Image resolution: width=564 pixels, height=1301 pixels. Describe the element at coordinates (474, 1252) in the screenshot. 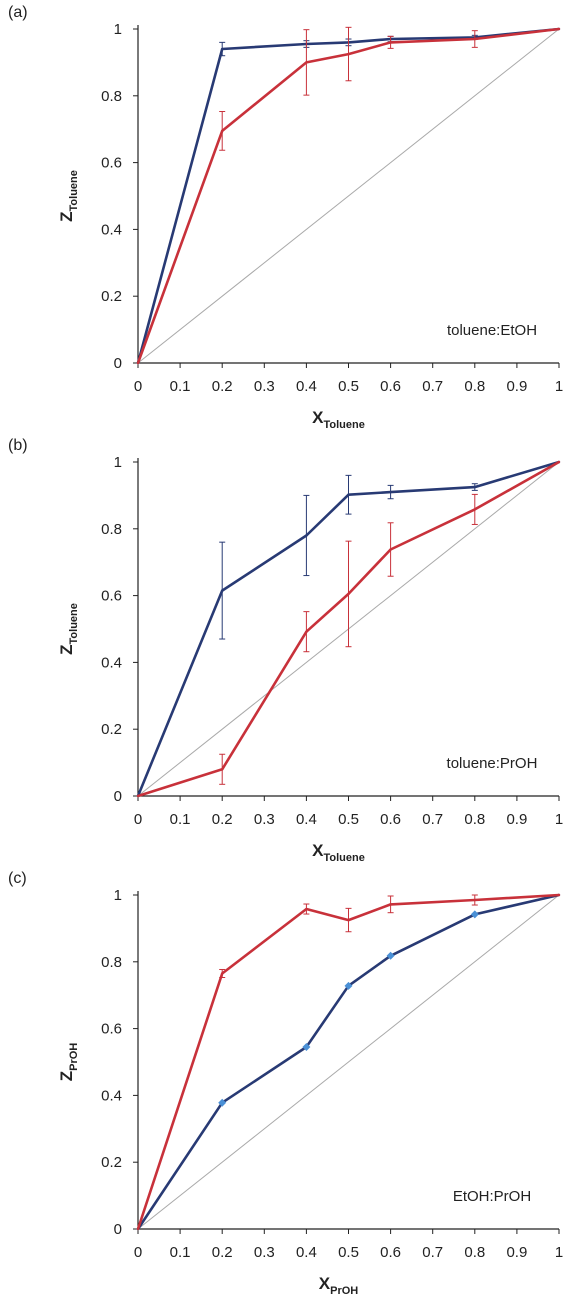

I see `chart-c-x-tick-label: 0.8` at that location.